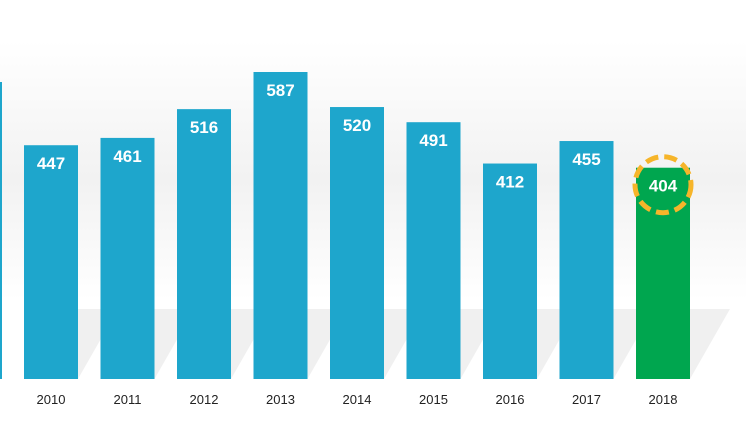 This screenshot has width=746, height=424. Describe the element at coordinates (586, 260) in the screenshot. I see `bar-2017` at that location.